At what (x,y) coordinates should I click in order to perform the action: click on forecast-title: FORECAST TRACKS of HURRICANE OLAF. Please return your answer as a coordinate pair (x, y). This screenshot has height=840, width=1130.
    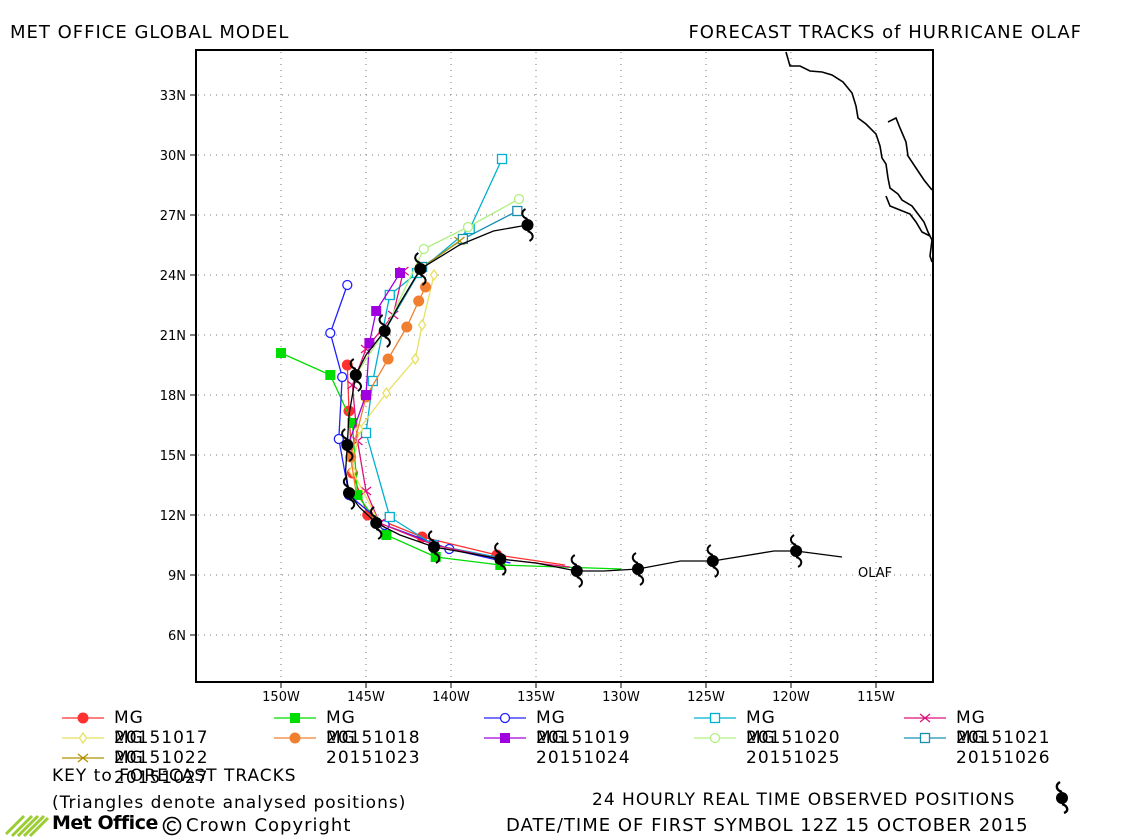
    Looking at the image, I should click on (885, 32).